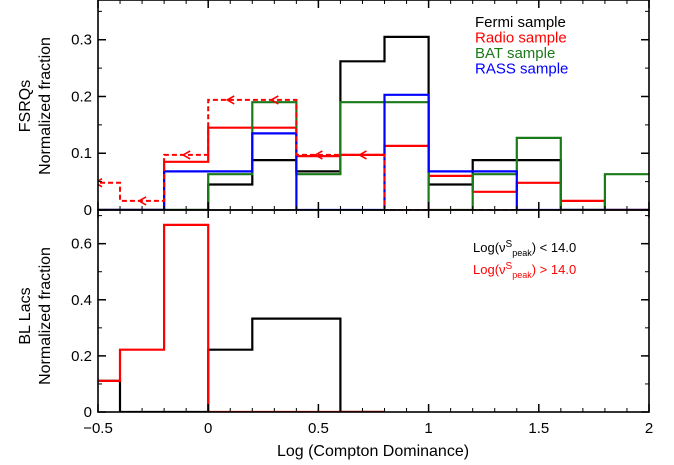  Describe the element at coordinates (25, 315) in the screenshot. I see `bllac-panel-label: BL Lacs` at that location.